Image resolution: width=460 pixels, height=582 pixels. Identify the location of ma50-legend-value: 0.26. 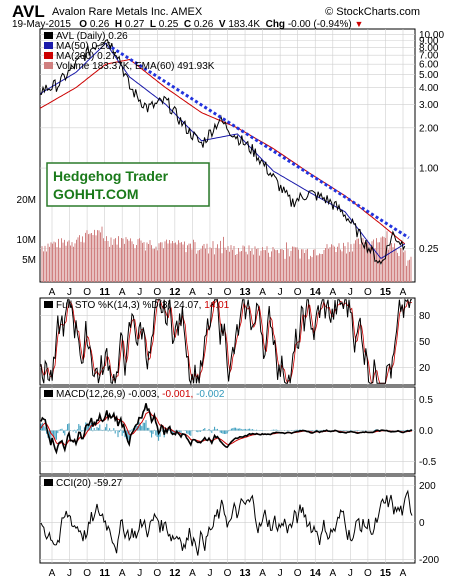
(102, 46).